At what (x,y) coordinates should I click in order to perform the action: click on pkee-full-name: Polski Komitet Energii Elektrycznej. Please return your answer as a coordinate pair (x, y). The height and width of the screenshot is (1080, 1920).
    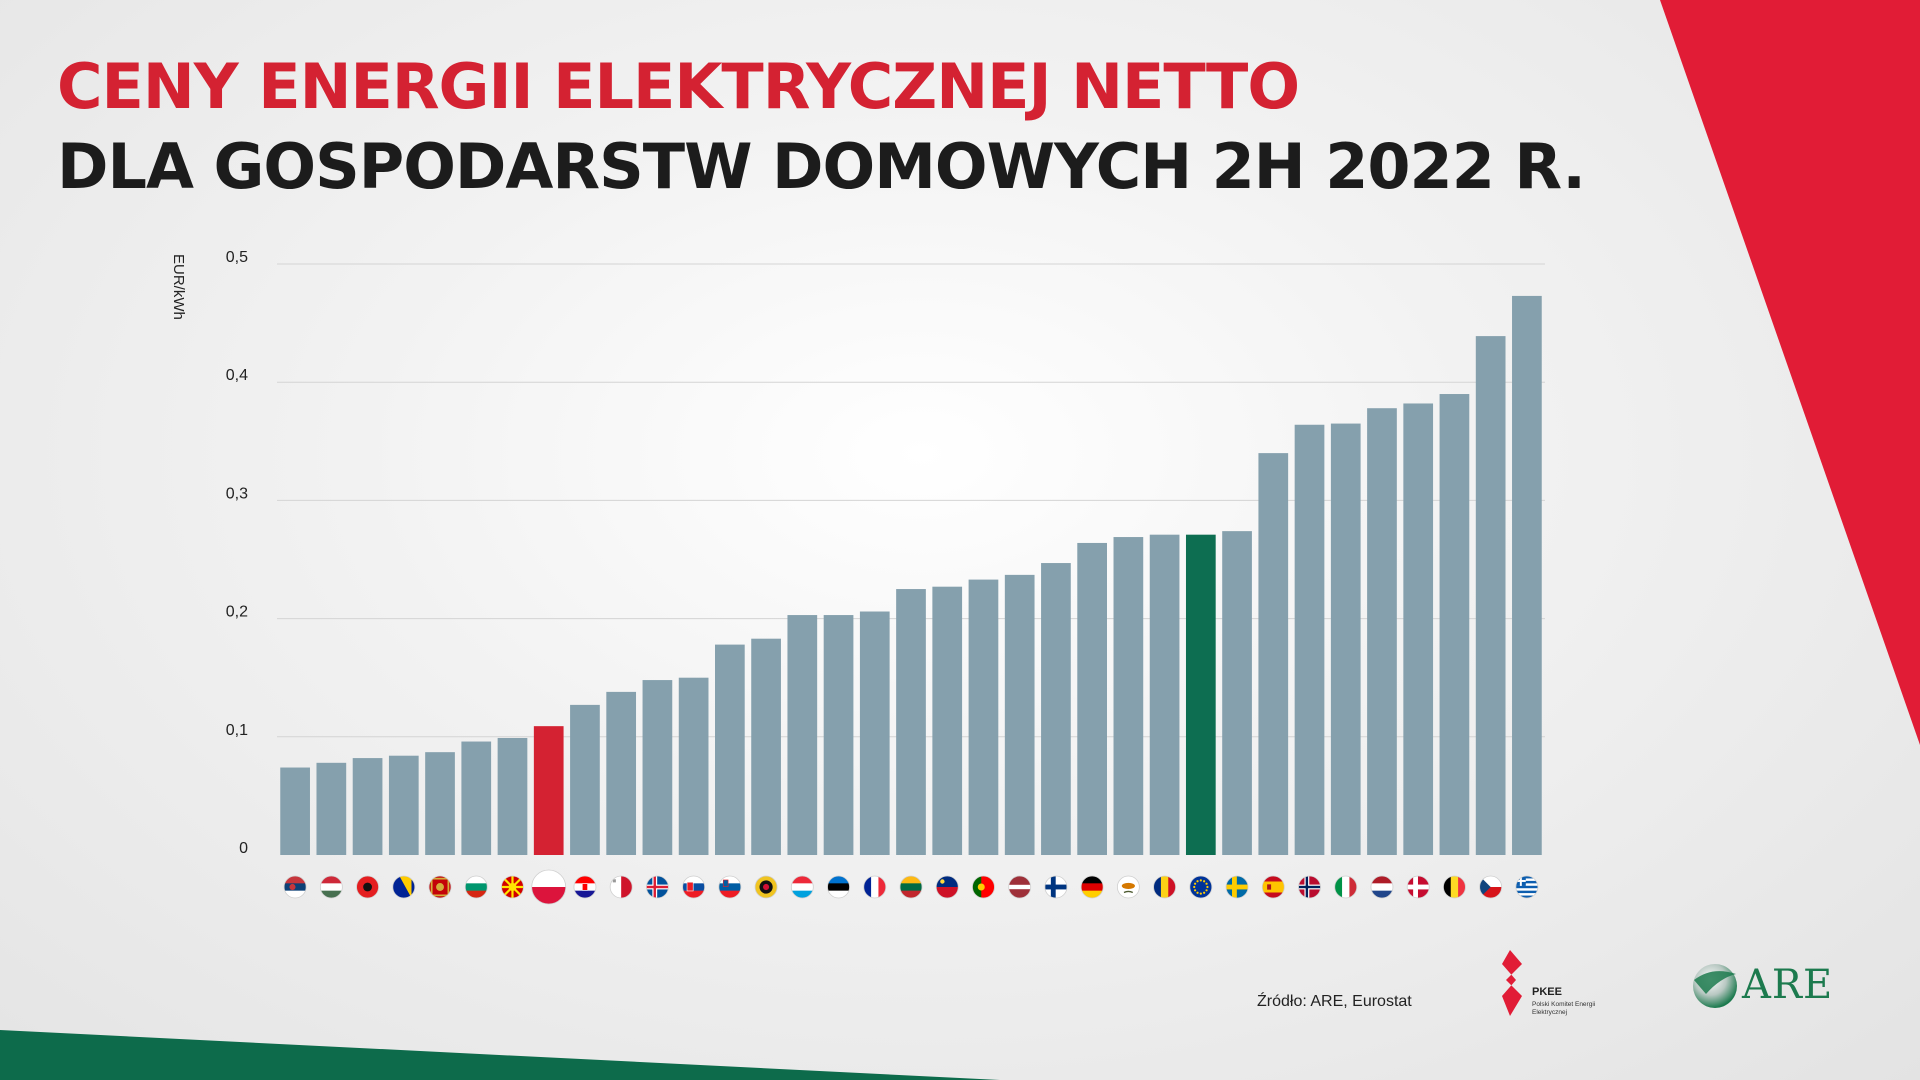
    Looking at the image, I should click on (1564, 1009).